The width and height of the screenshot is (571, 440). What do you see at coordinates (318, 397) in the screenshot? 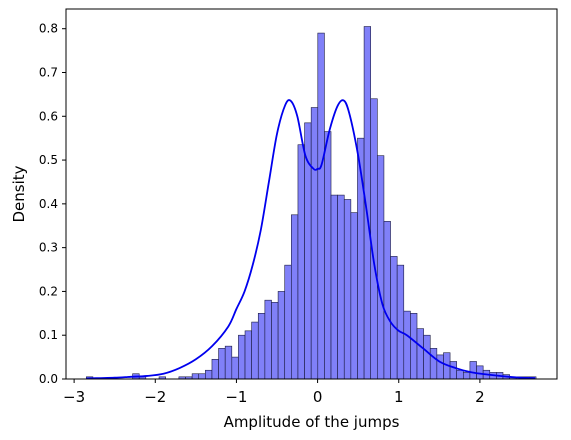
I see `x-tick-label: 0` at bounding box center [318, 397].